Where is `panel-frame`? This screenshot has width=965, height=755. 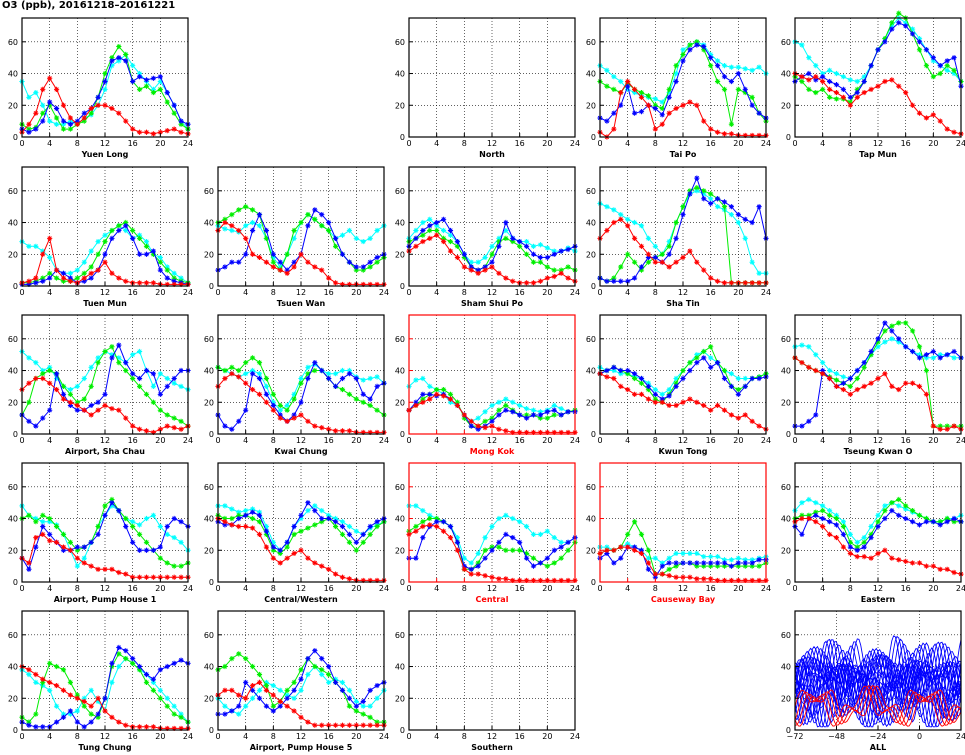
panel-frame is located at coordinates (492, 670).